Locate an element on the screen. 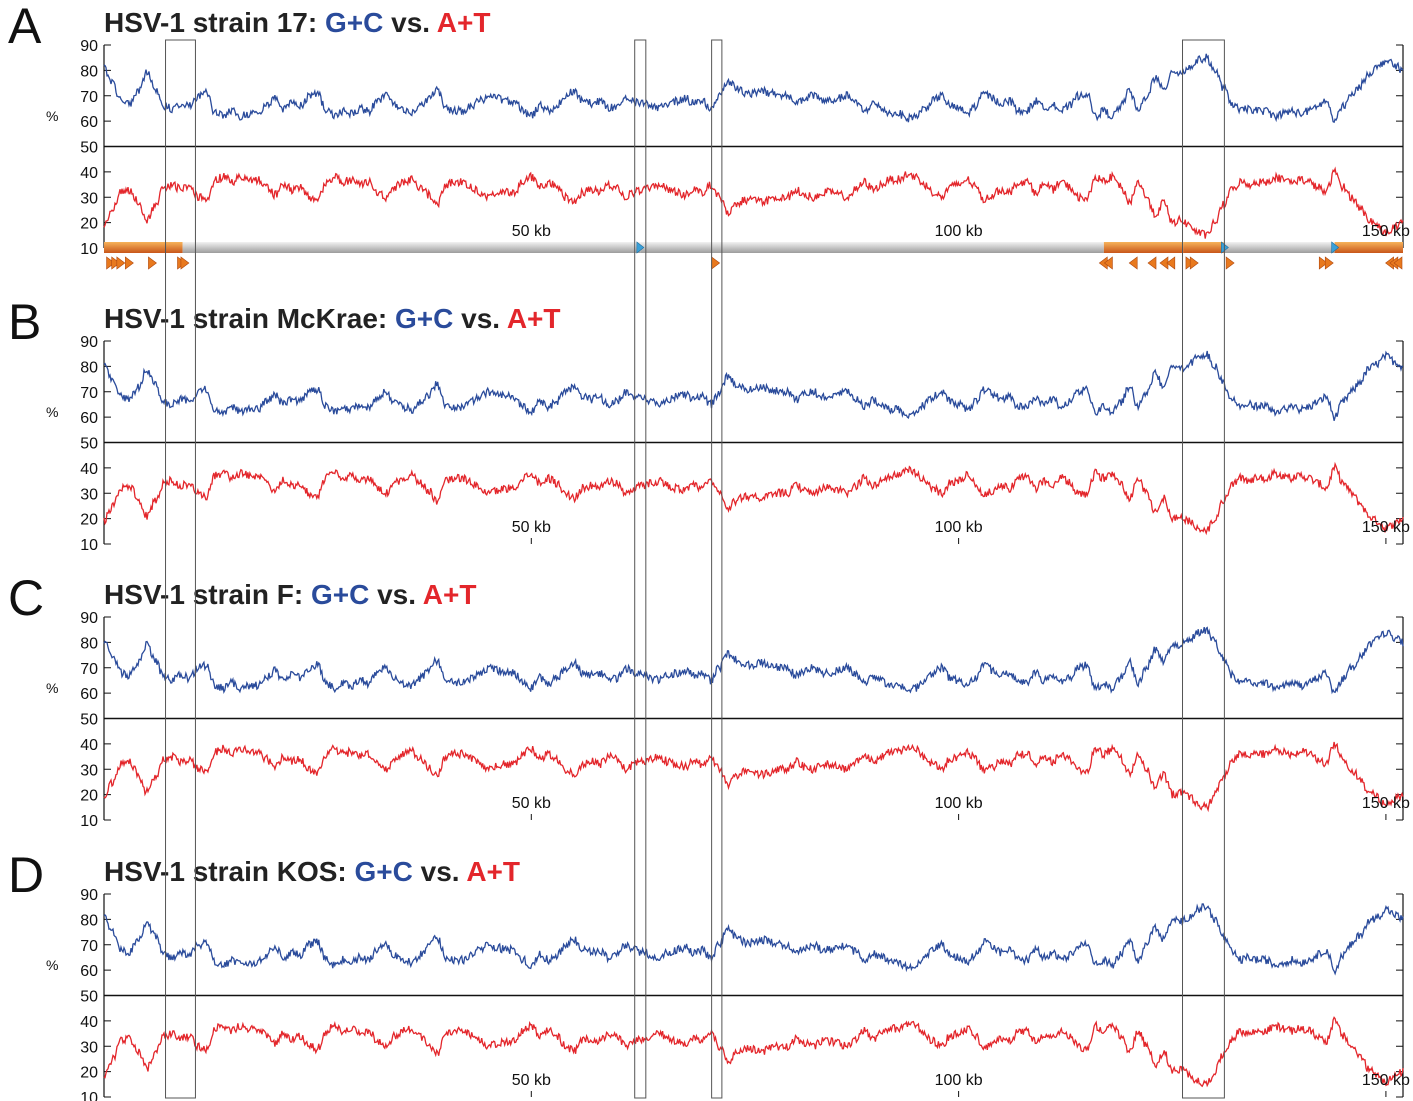 The height and width of the screenshot is (1101, 1413). panel-letter: D is located at coordinates (26, 875).